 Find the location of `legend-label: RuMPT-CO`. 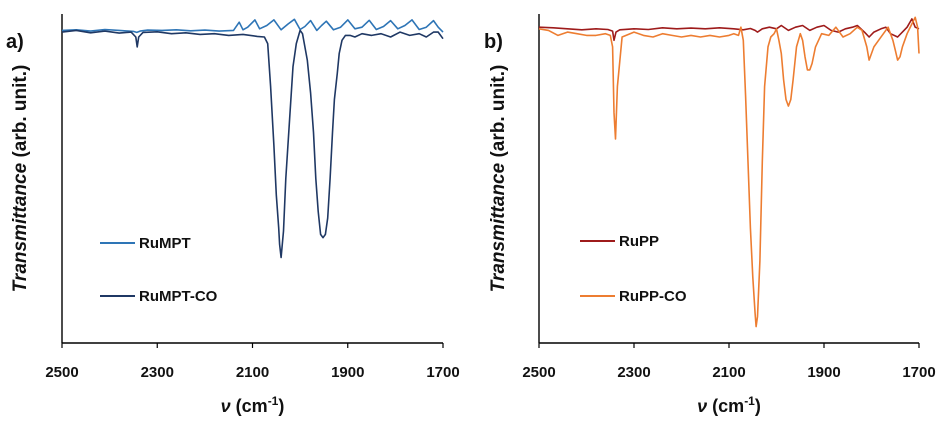

legend-label: RuMPT-CO is located at coordinates (178, 296).